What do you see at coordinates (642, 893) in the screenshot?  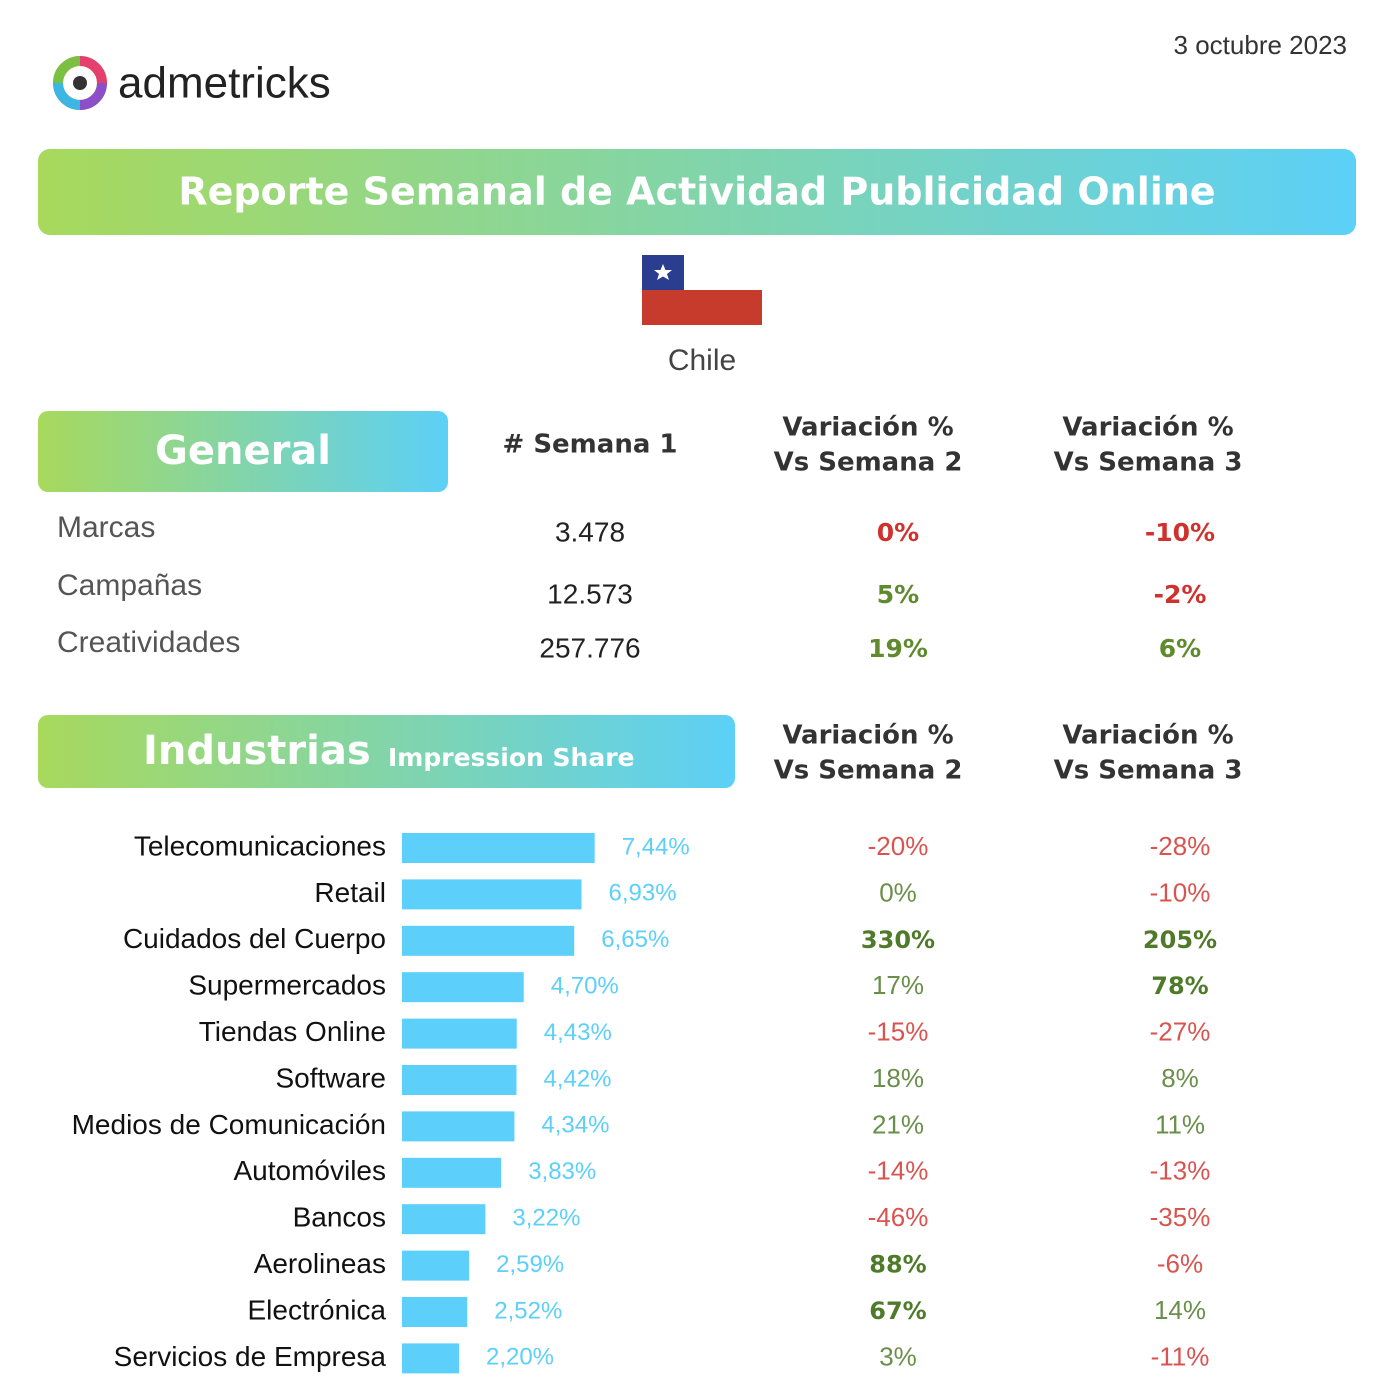 I see `value-label: 6,93%` at bounding box center [642, 893].